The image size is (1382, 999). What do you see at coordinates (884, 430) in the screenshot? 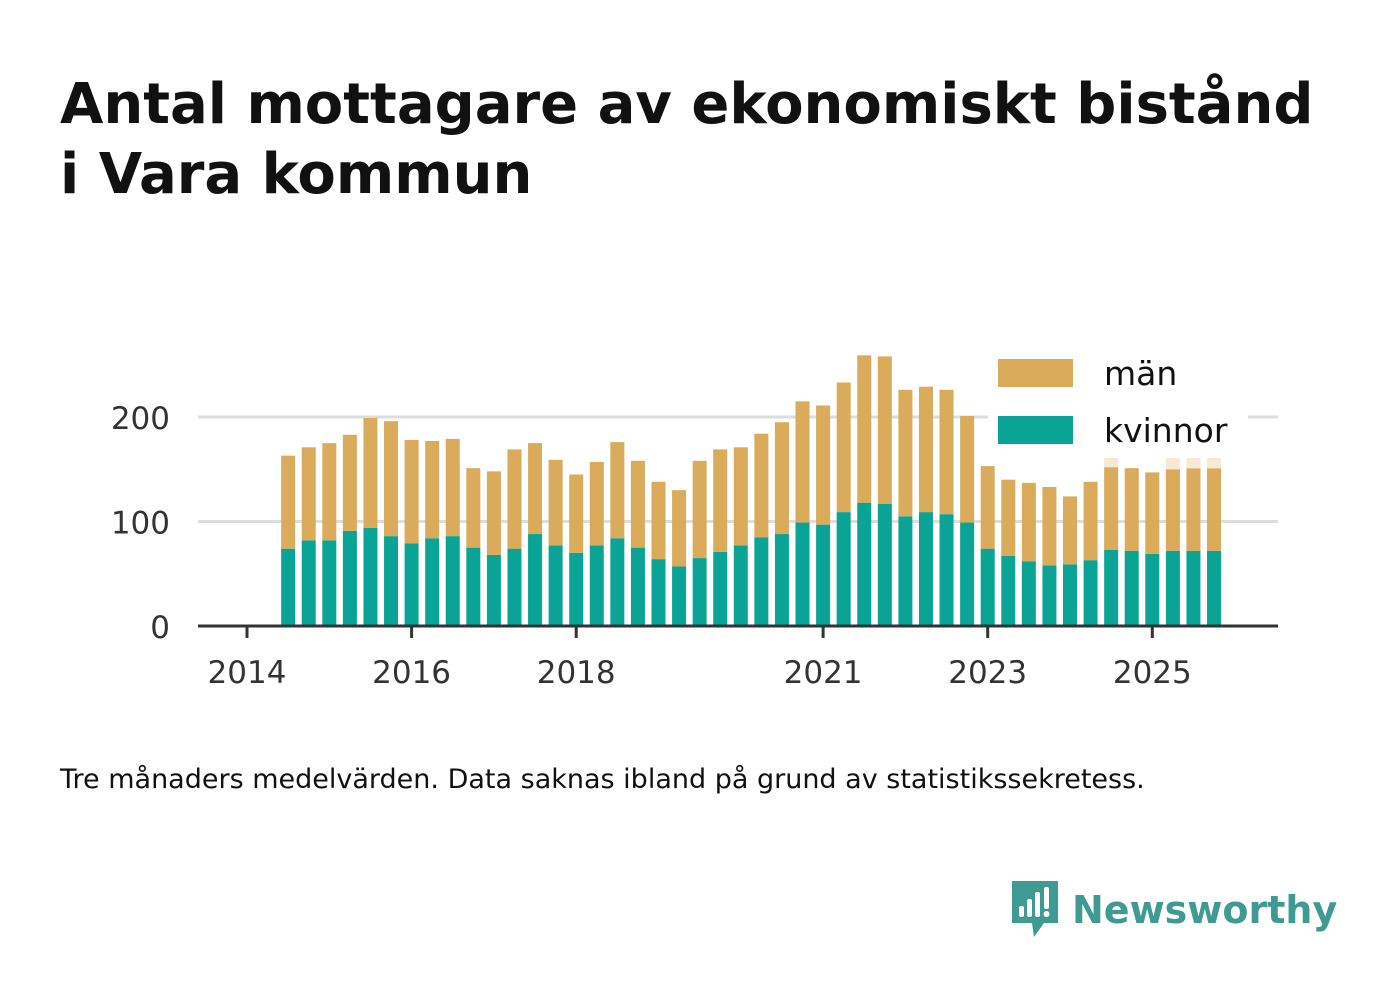
I see `bar-män-29` at bounding box center [884, 430].